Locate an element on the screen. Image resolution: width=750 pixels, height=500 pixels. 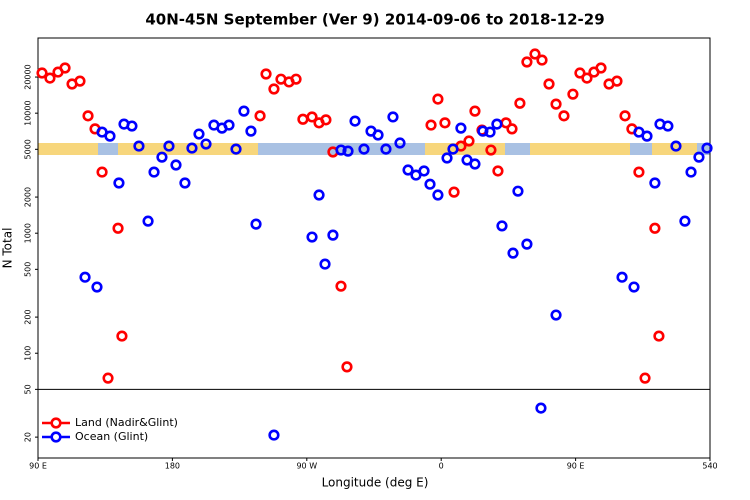
y-tick-label: 50 is located at coordinates (28, 389).